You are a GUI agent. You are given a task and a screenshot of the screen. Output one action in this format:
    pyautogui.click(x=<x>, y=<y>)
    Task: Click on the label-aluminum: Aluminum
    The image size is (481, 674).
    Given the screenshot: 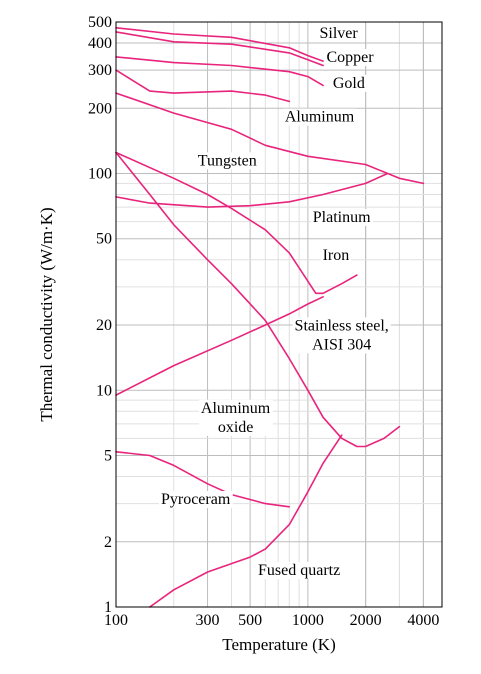 What is the action you would take?
    pyautogui.click(x=319, y=117)
    